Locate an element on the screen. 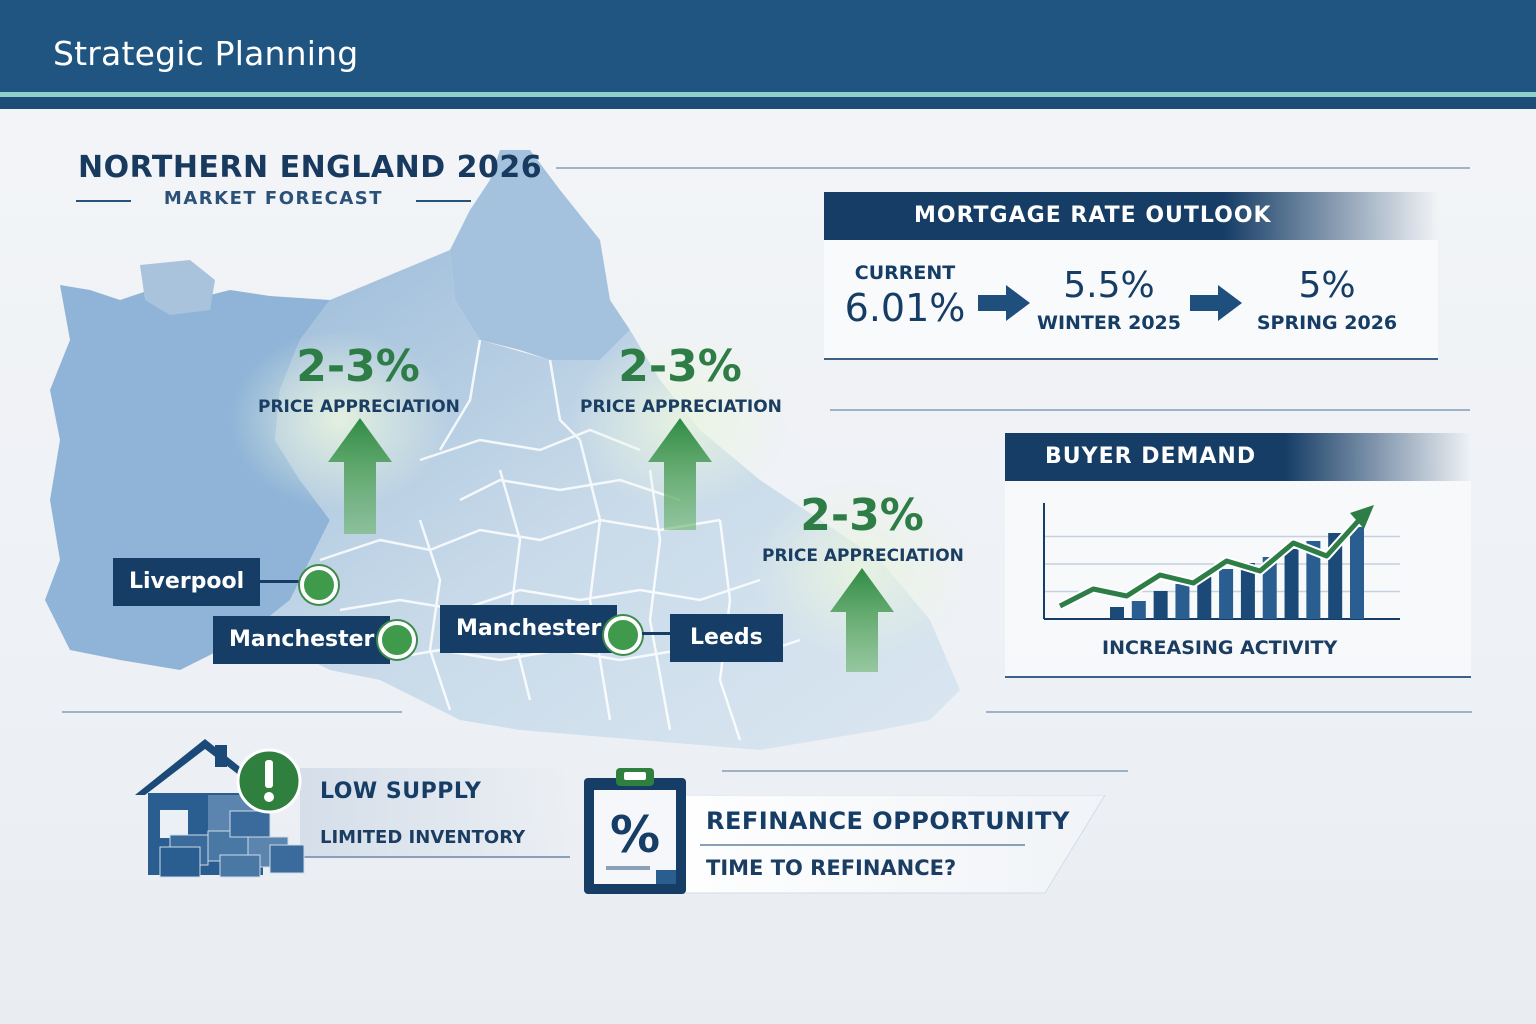 The image size is (1536, 1024). house-inventory-icon is located at coordinates (220, 808).